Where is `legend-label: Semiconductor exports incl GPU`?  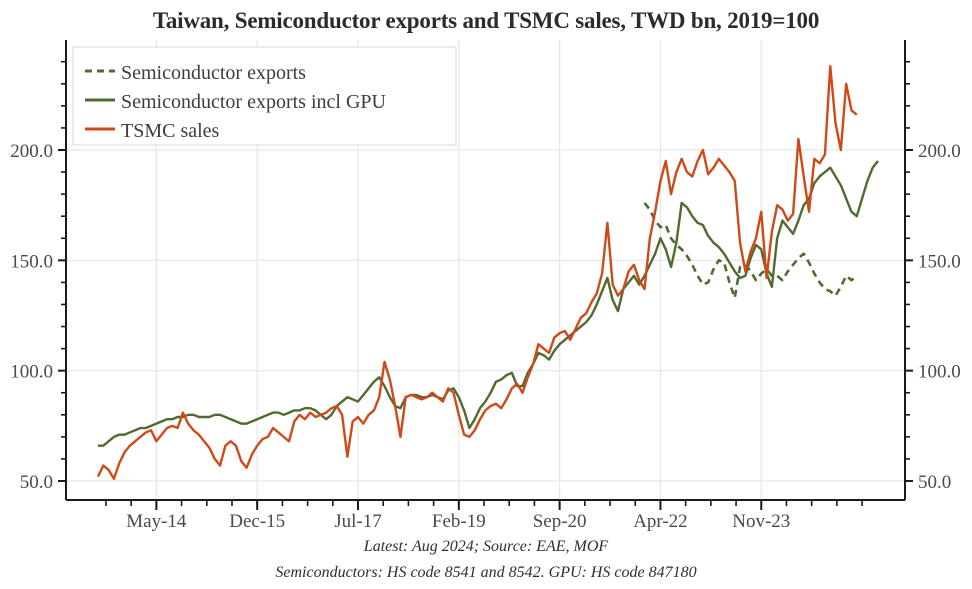 legend-label: Semiconductor exports incl GPU is located at coordinates (254, 102).